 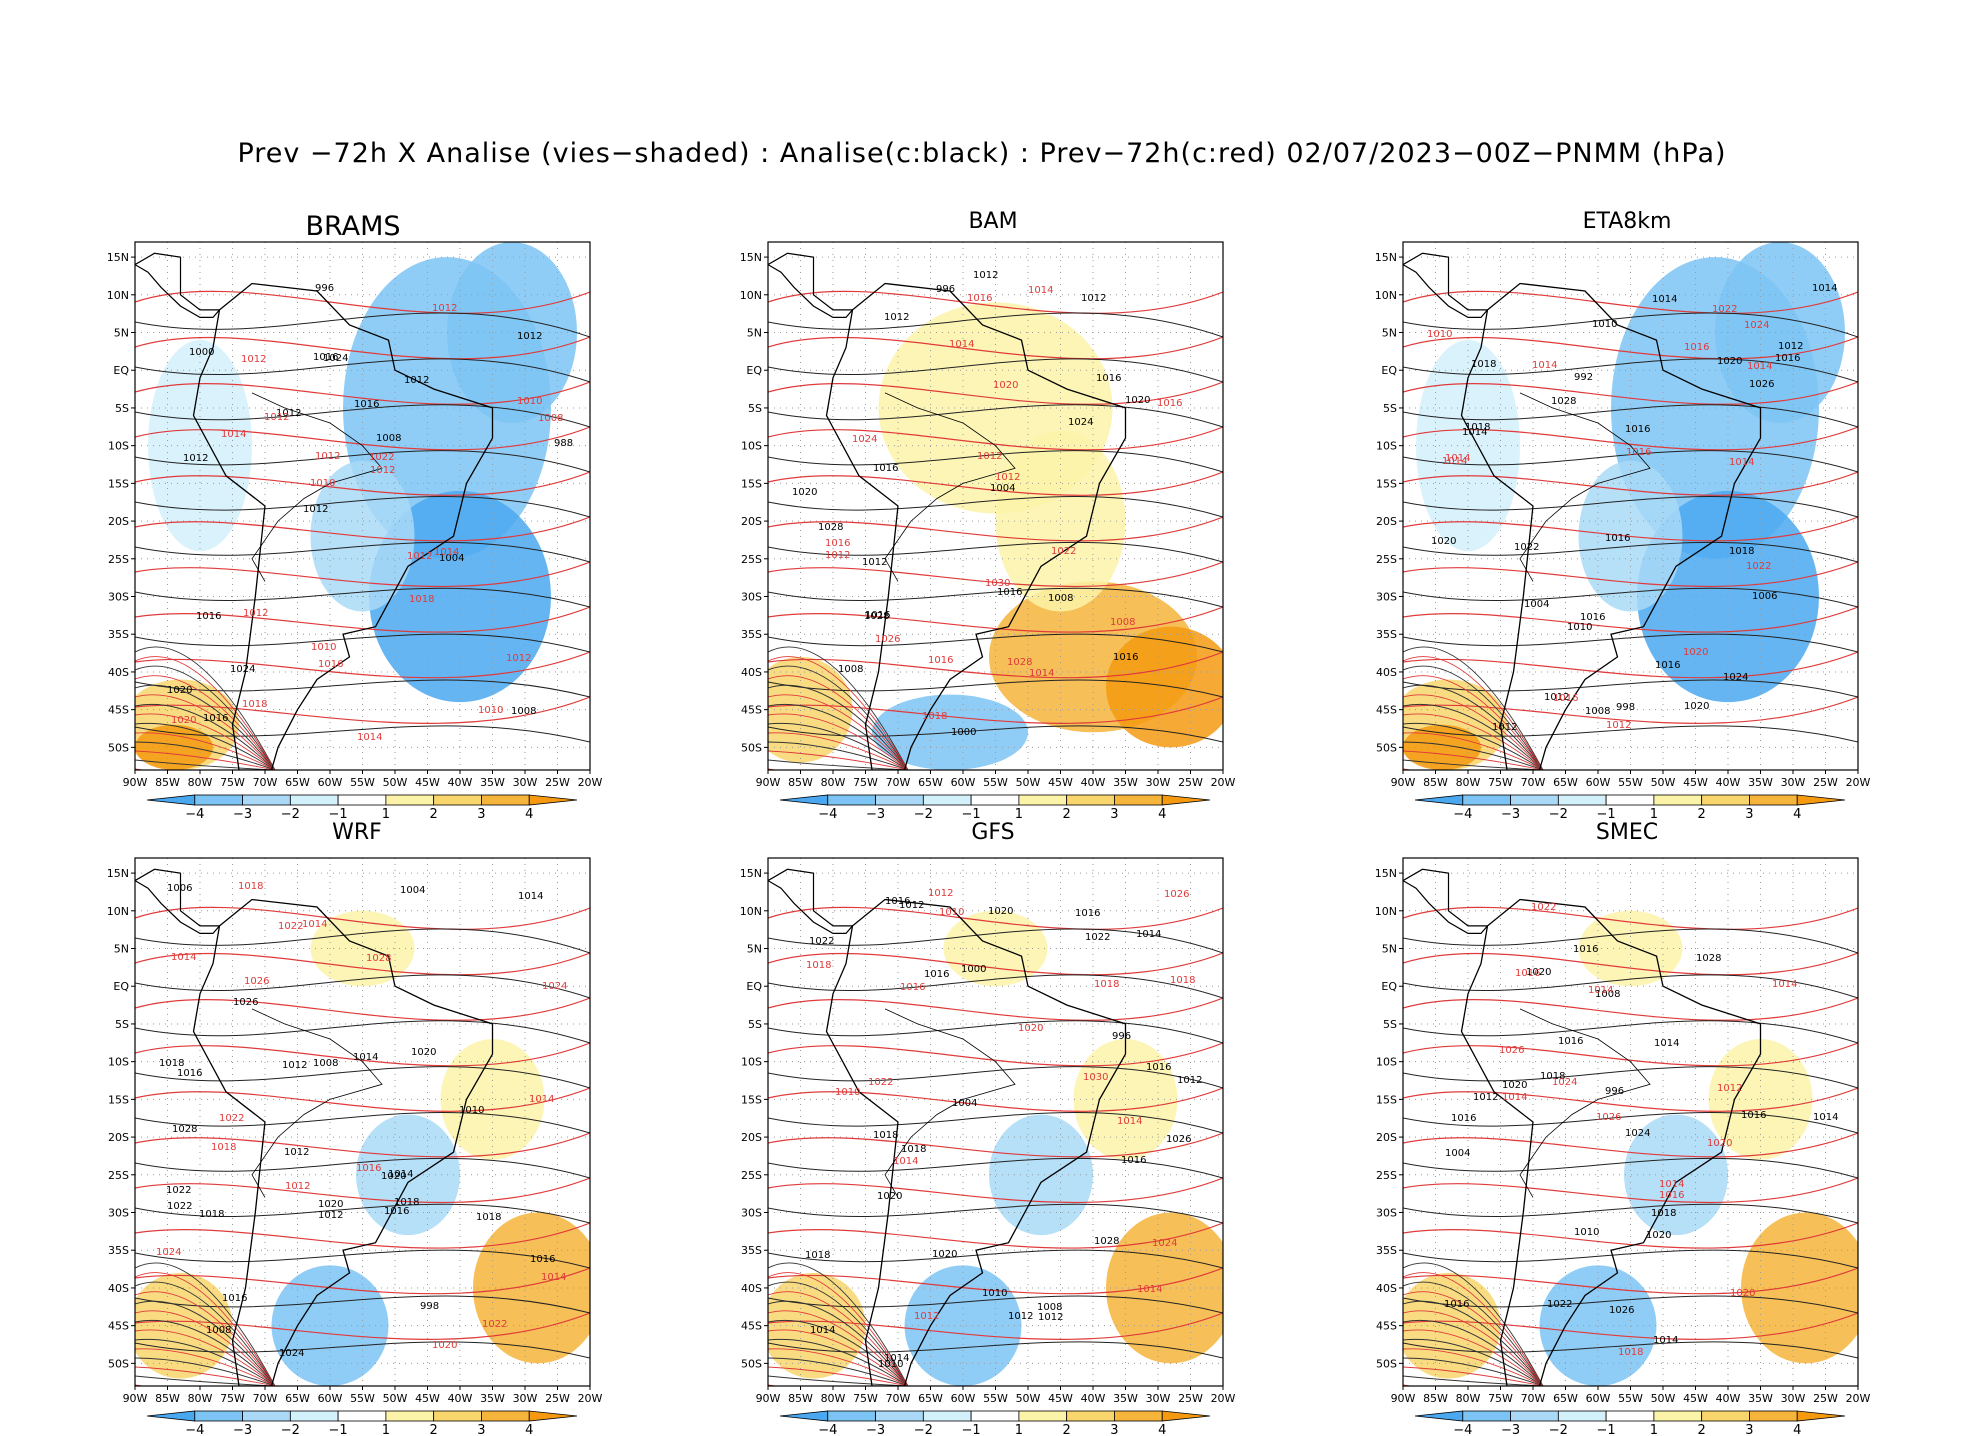 What do you see at coordinates (324, 288) in the screenshot?
I see `isobar-label-black: 996` at bounding box center [324, 288].